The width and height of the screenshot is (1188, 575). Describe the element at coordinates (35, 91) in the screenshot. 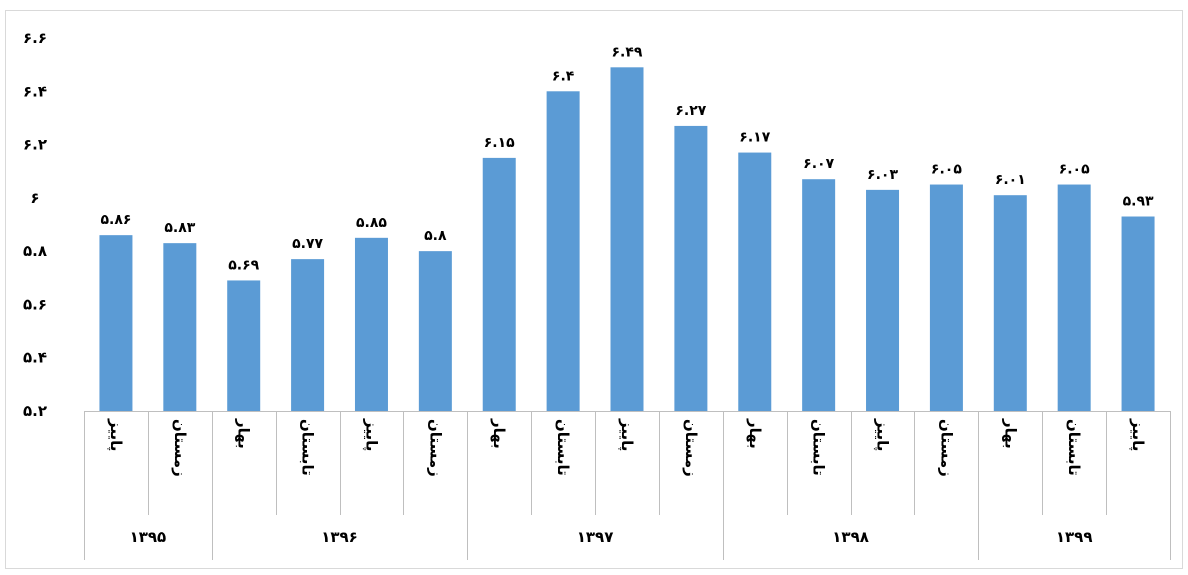

I see `y-tick-label: ۶.۴` at that location.